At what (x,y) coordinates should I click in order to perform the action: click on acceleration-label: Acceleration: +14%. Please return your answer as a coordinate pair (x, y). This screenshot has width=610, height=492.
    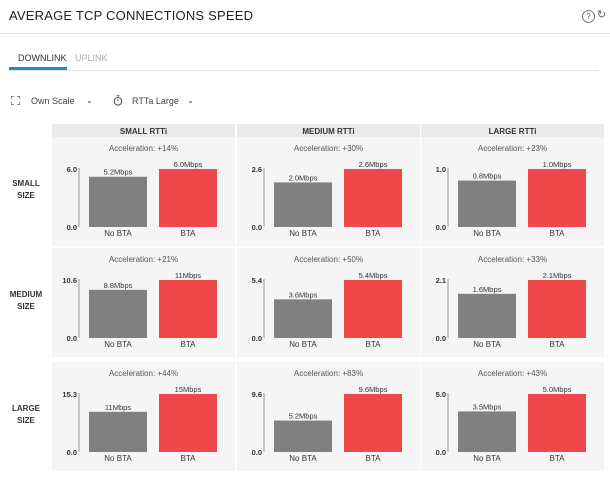
    Looking at the image, I should click on (143, 148).